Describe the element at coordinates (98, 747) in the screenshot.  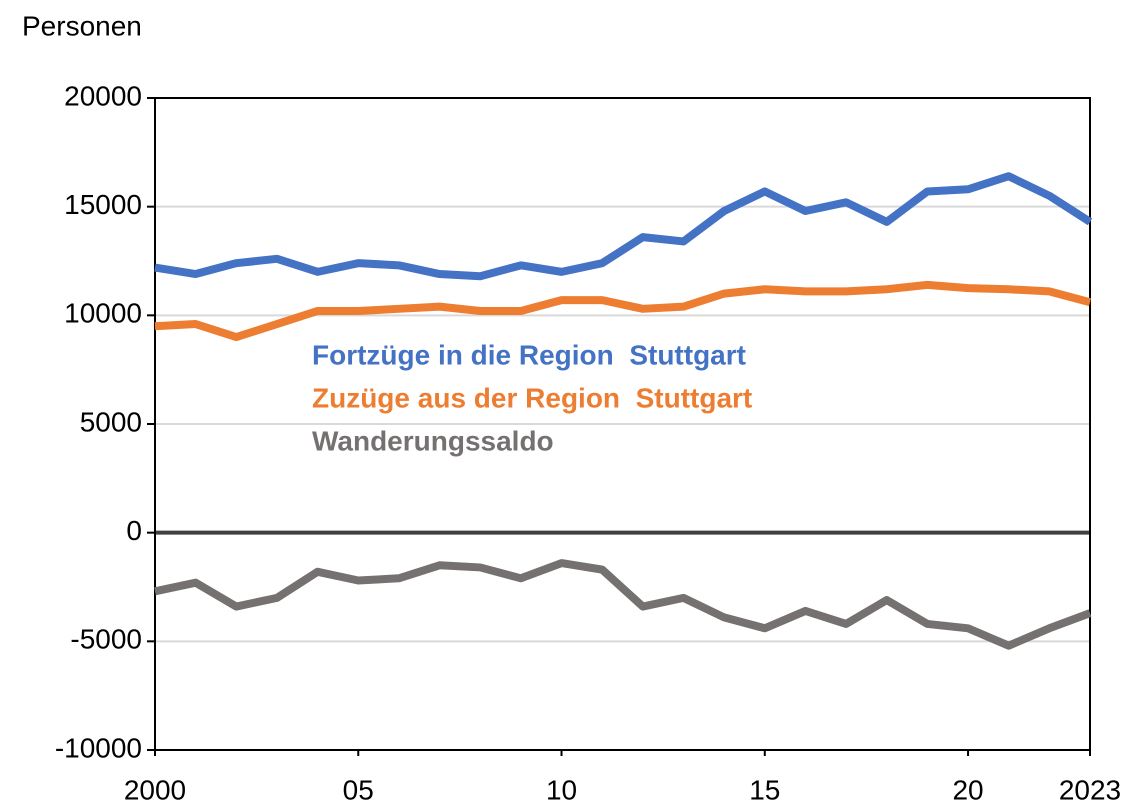
I see `y-tick-label: -10000` at that location.